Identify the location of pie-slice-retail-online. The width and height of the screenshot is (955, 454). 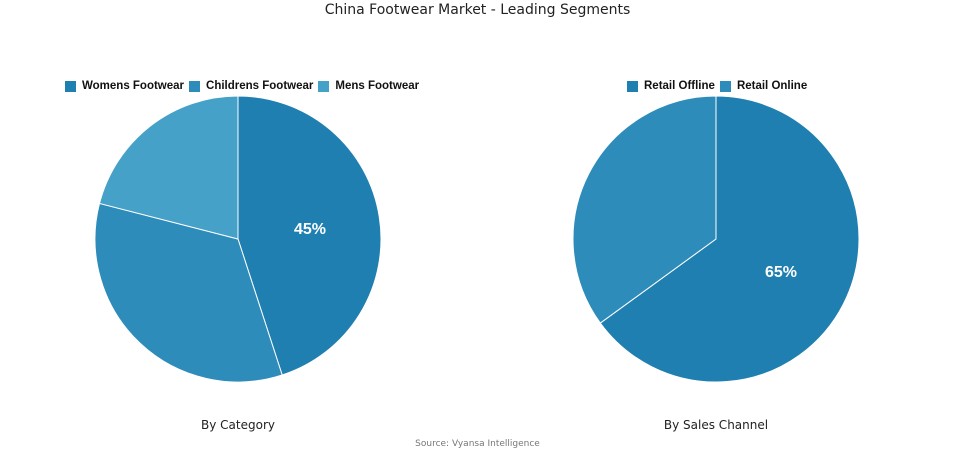
(644, 209).